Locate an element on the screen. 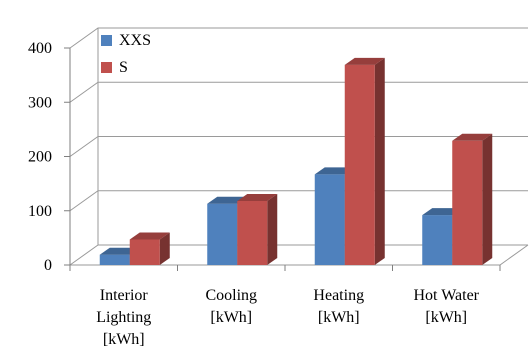 Image resolution: width=529 pixels, height=350 pixels. x-category-label: Heating [kWh] is located at coordinates (338, 306).